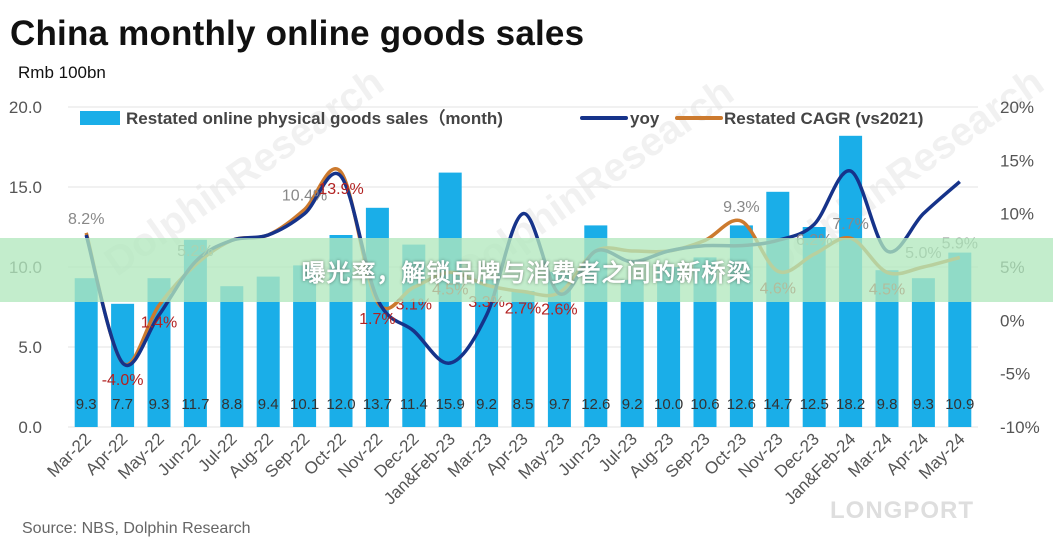  Describe the element at coordinates (268, 404) in the screenshot. I see `bar-value-label: 9.4` at that location.